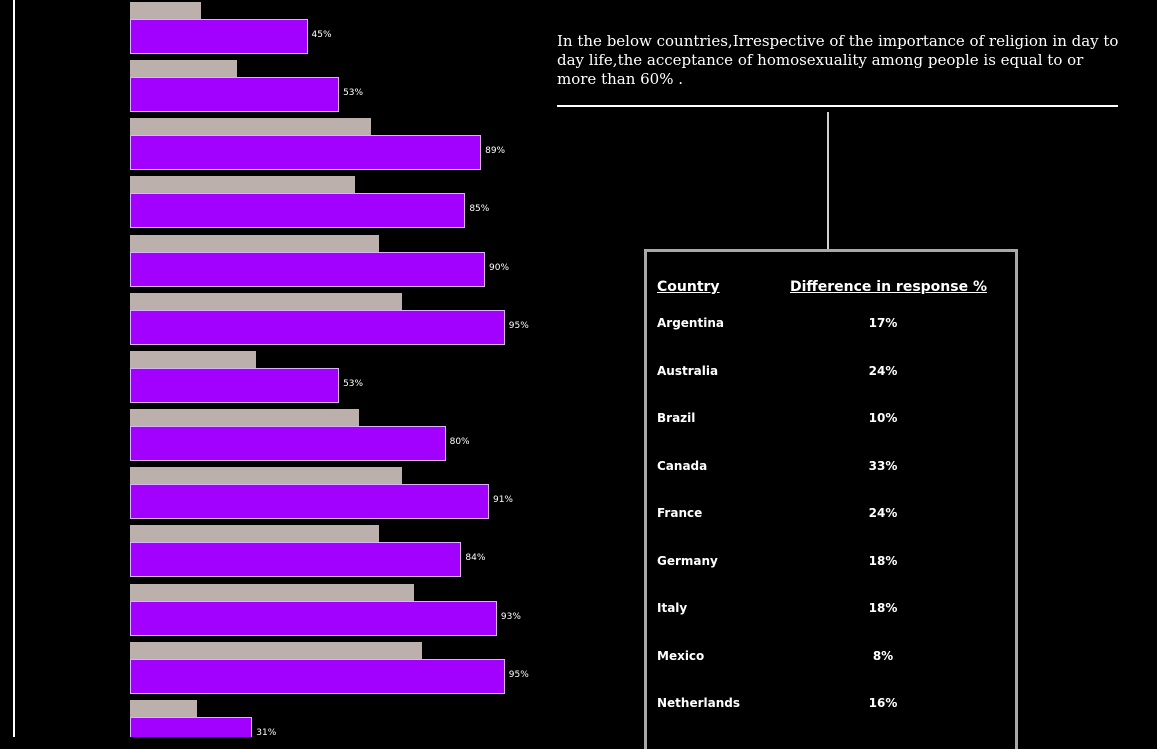  Describe the element at coordinates (14, 368) in the screenshot. I see `left-border-line` at that location.